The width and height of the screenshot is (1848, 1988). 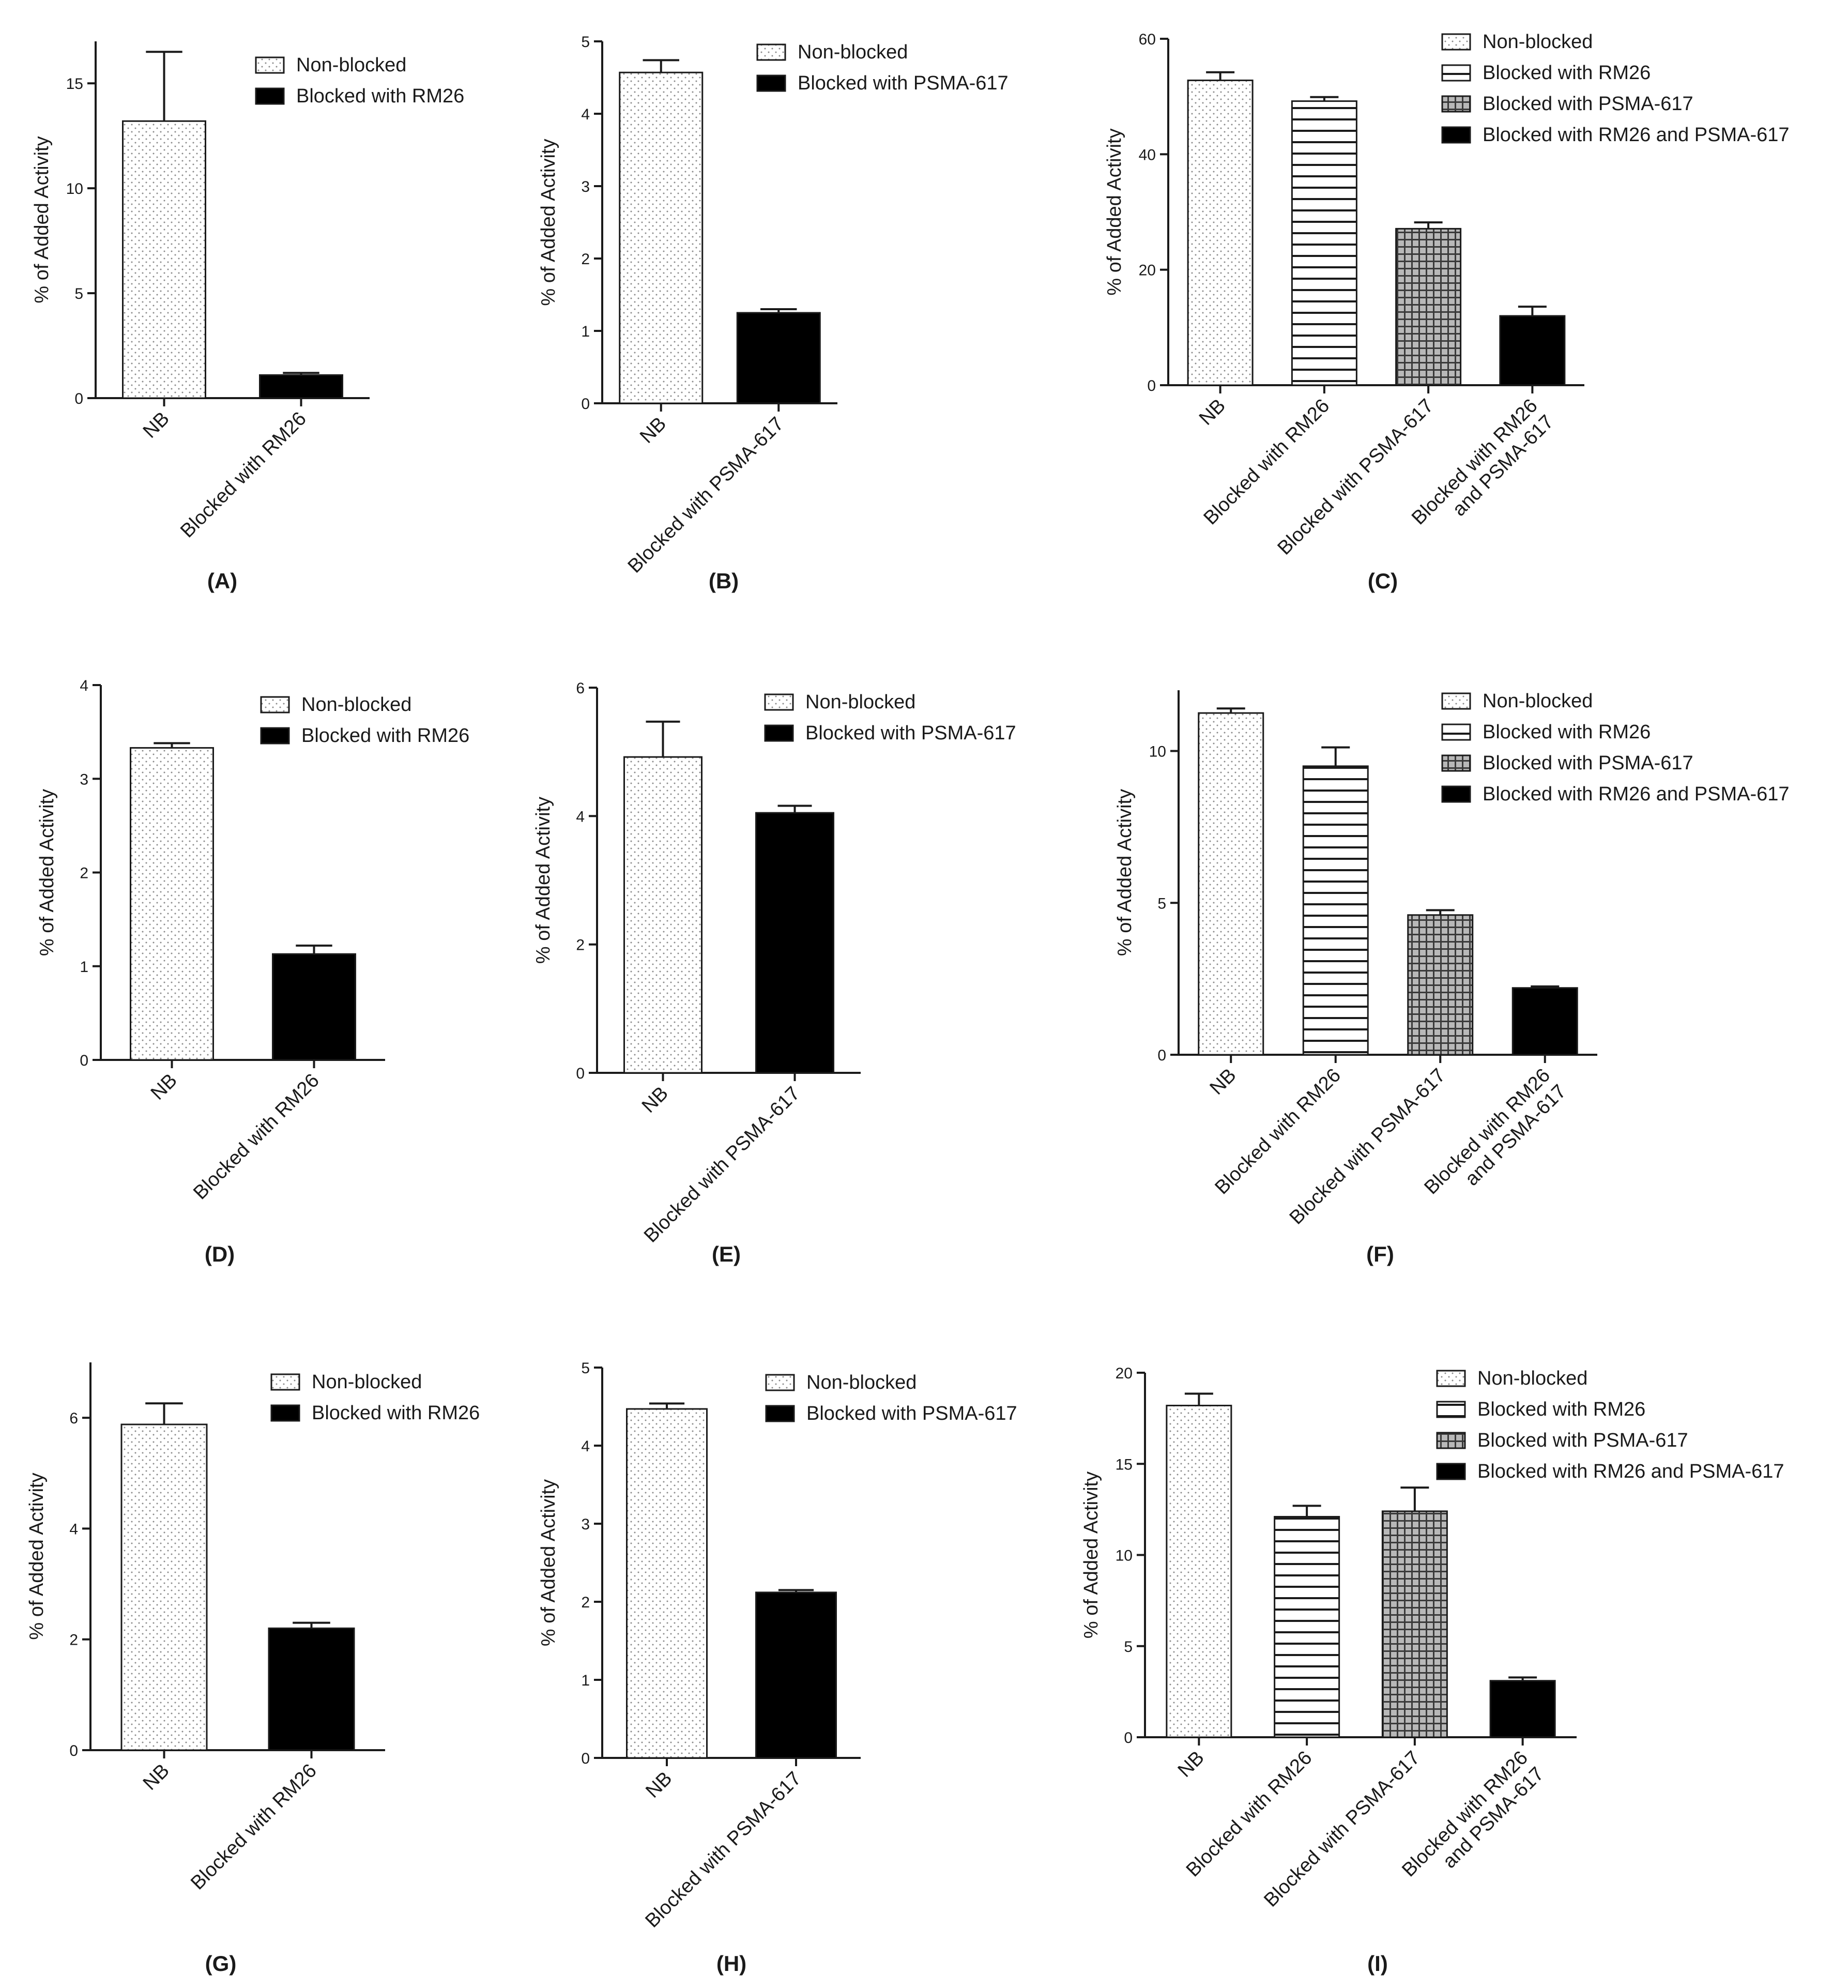 What do you see at coordinates (1383, 581) in the screenshot?
I see `panel-label: (C)` at bounding box center [1383, 581].